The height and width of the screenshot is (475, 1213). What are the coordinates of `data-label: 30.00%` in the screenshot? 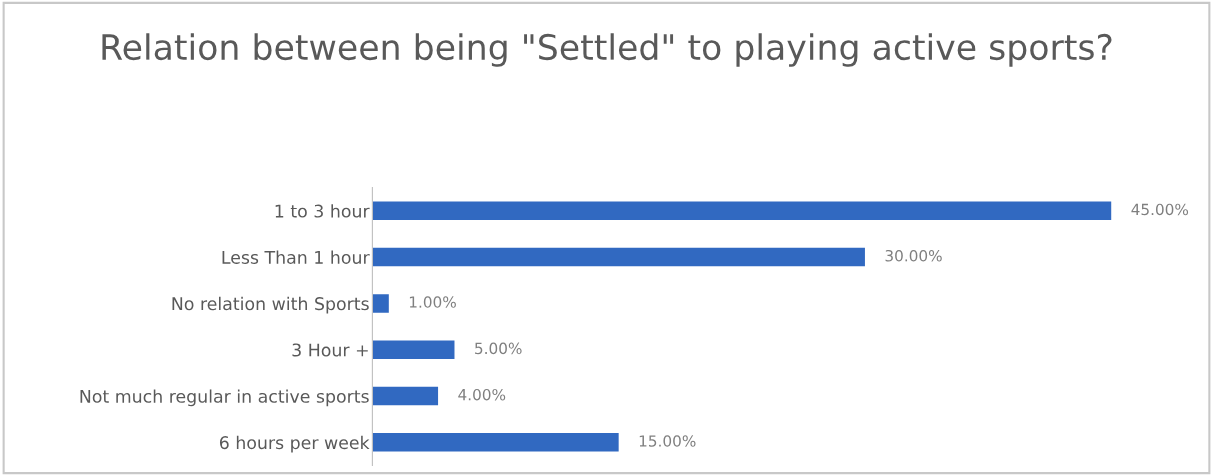 It's located at (913, 255).